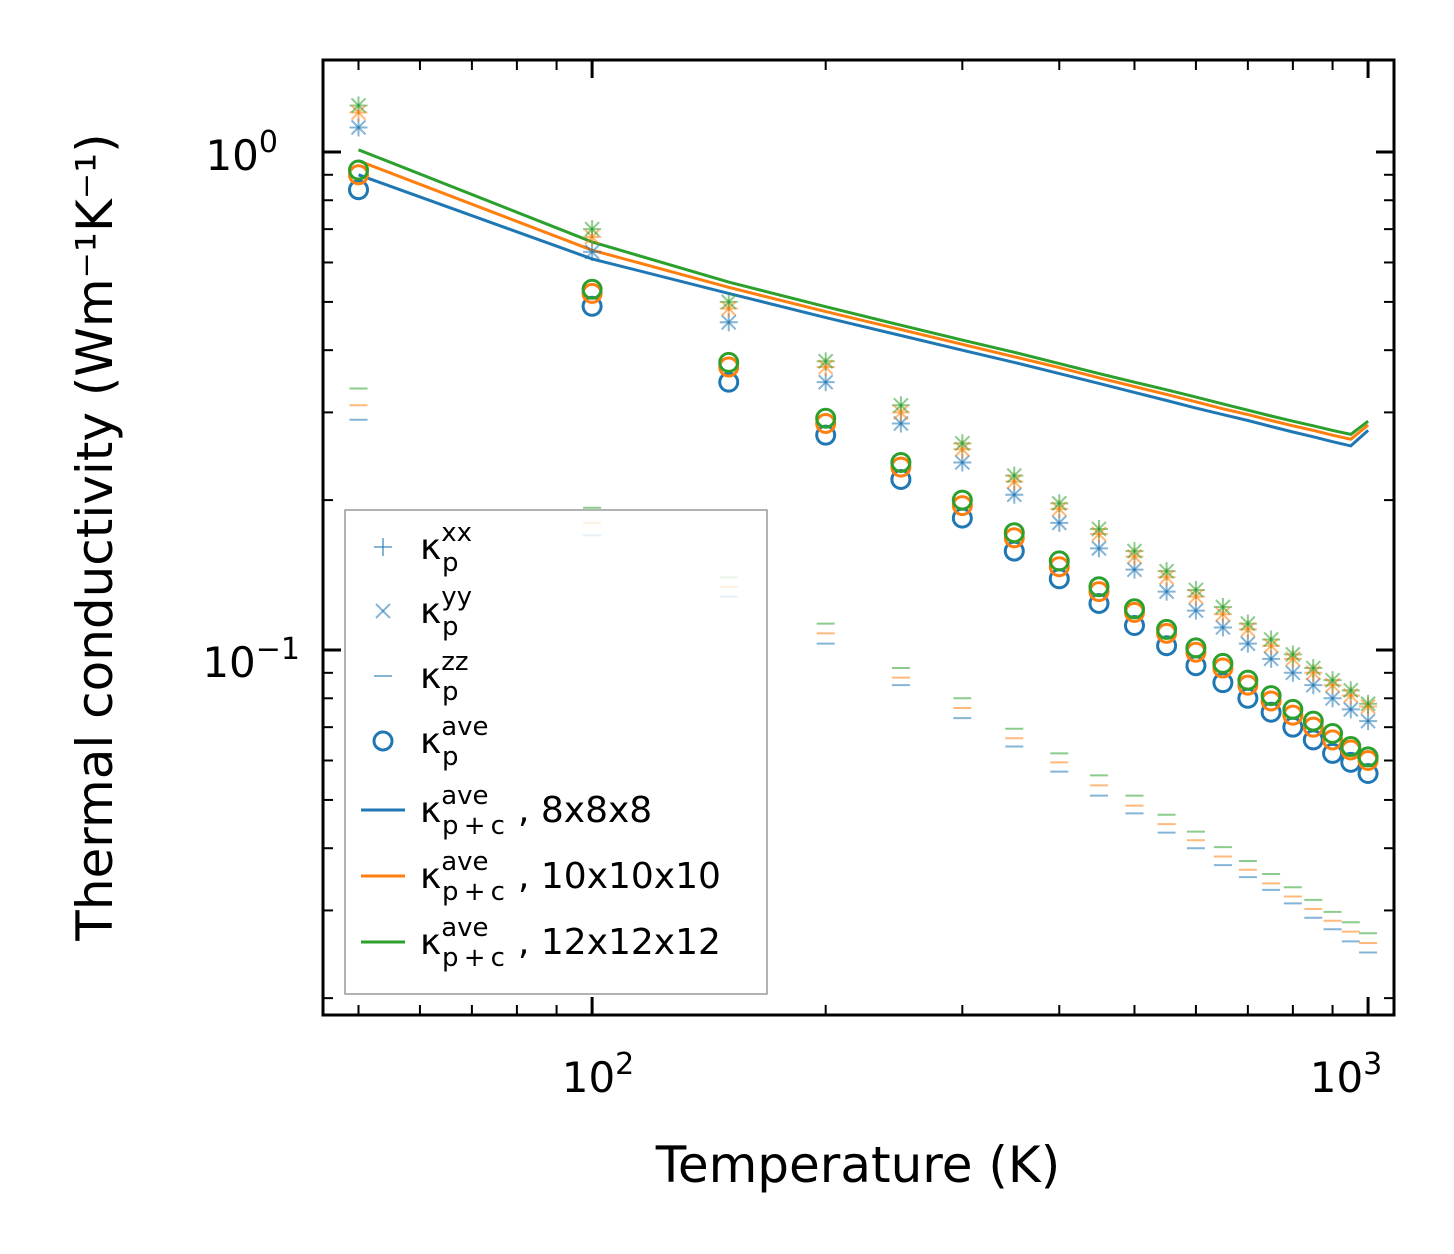 This screenshot has height=1254, width=1454. What do you see at coordinates (1134, 569) in the screenshot?
I see `point-yy_blue-500-b` at bounding box center [1134, 569].